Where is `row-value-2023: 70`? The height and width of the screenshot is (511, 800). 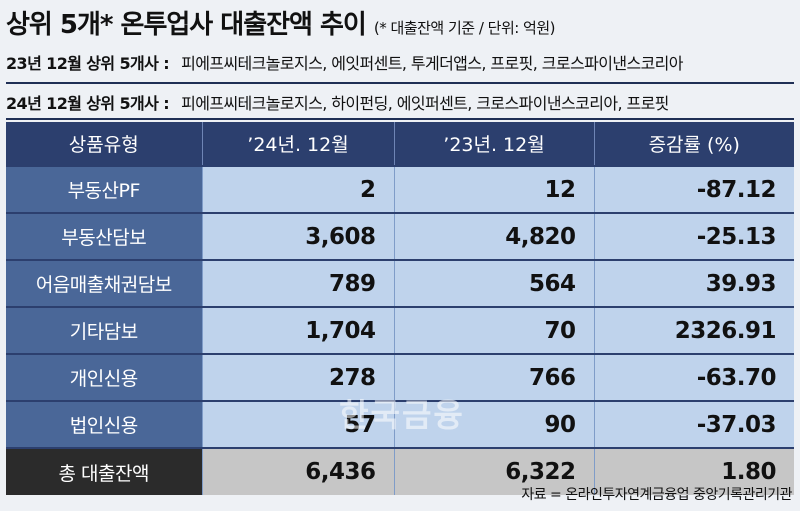 row-value-2023: 70 is located at coordinates (493, 330).